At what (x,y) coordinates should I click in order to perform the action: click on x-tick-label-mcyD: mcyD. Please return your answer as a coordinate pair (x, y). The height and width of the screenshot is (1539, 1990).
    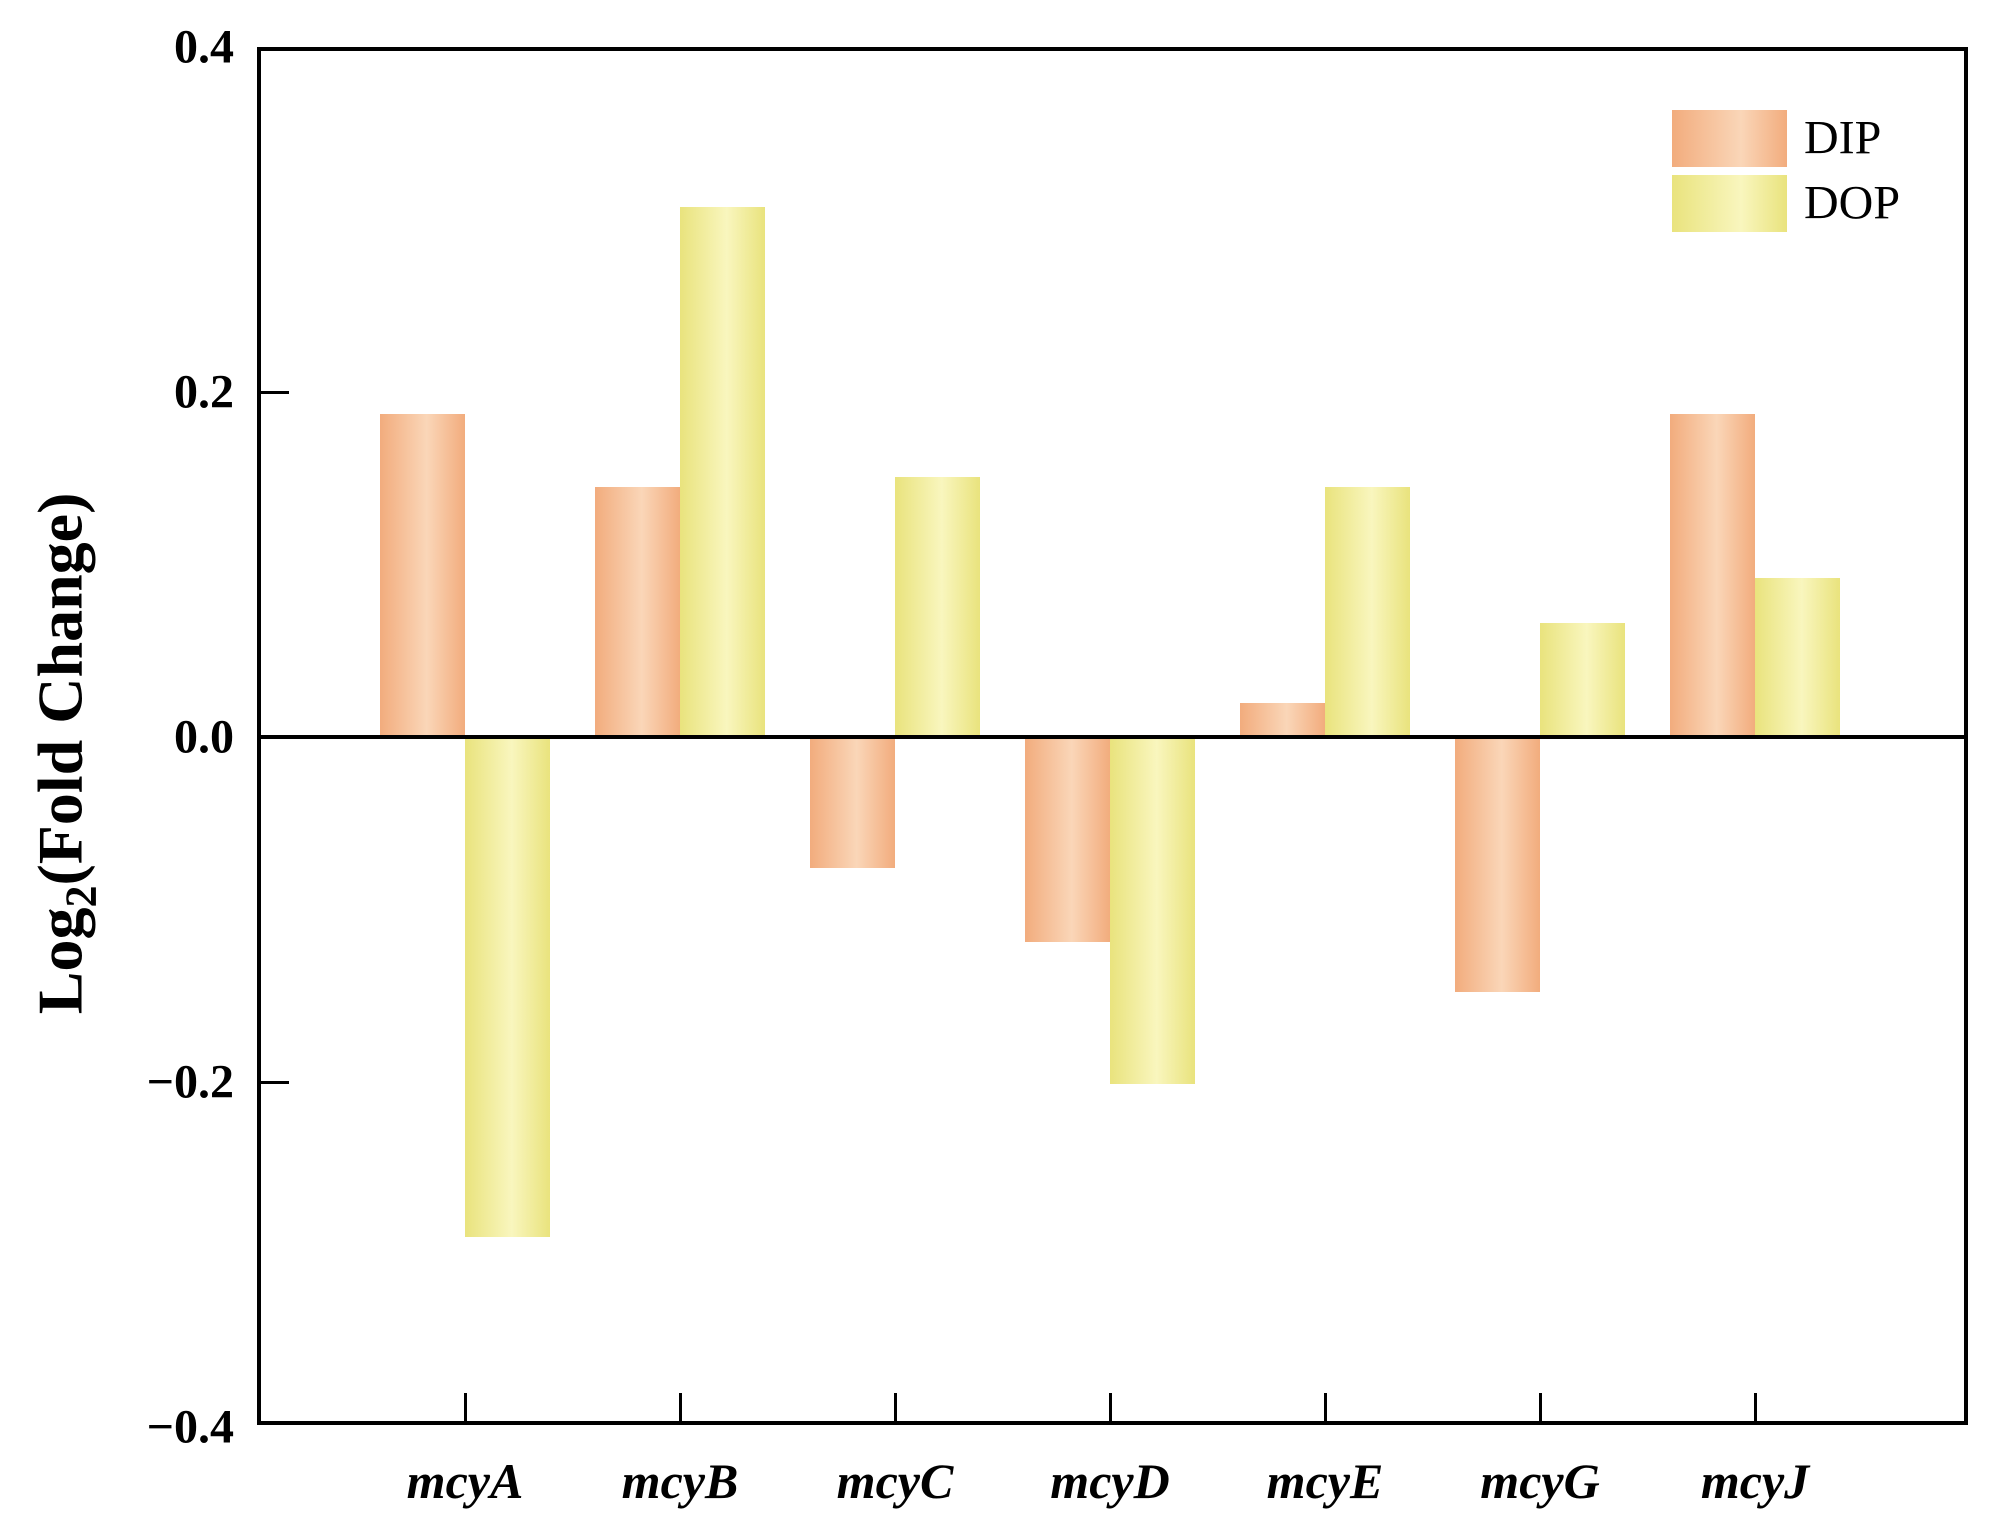
    Looking at the image, I should click on (1110, 1481).